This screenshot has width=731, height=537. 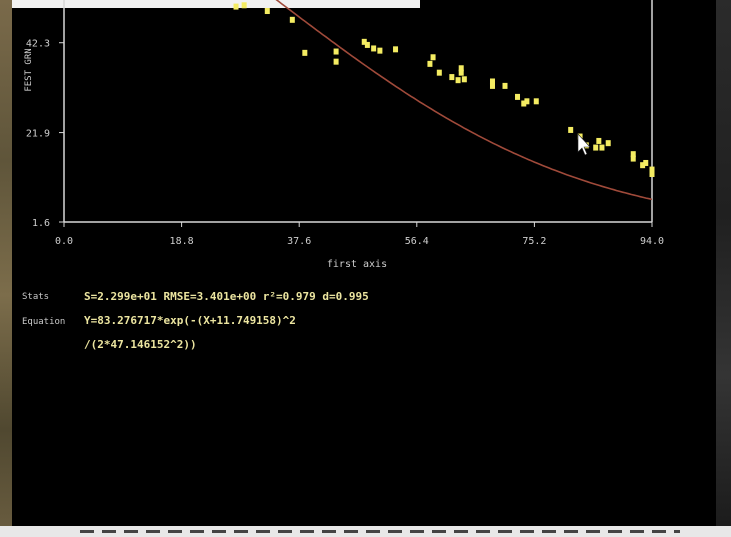 I want to click on mouse-pointer-icon, so click(x=584, y=144).